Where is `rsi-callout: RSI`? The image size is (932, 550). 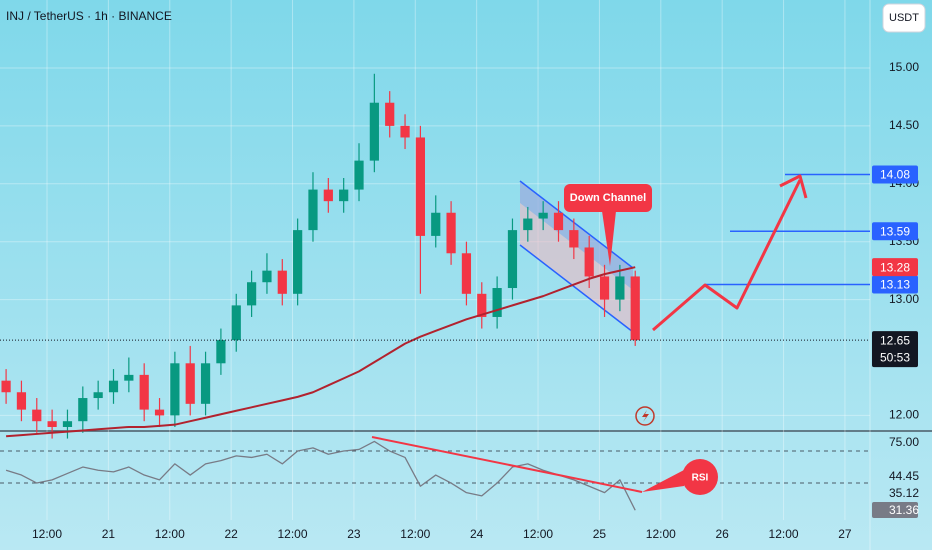 rsi-callout: RSI is located at coordinates (680, 477).